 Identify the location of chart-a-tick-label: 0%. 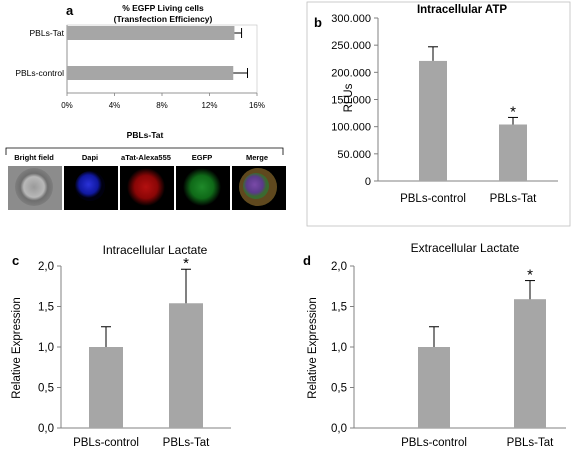
(67, 105).